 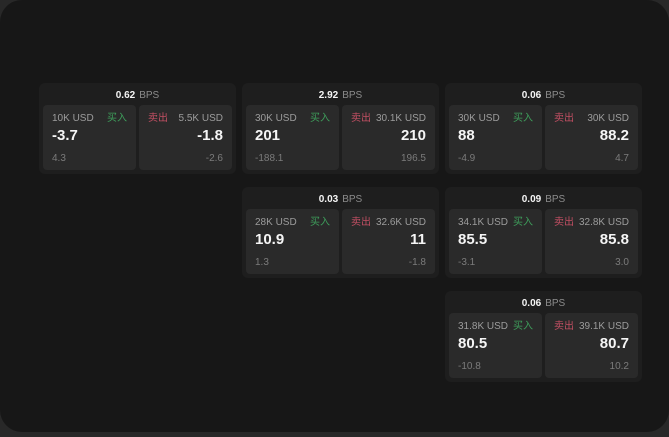 I want to click on buy-toprow: 10K USD 买入, so click(x=89, y=118).